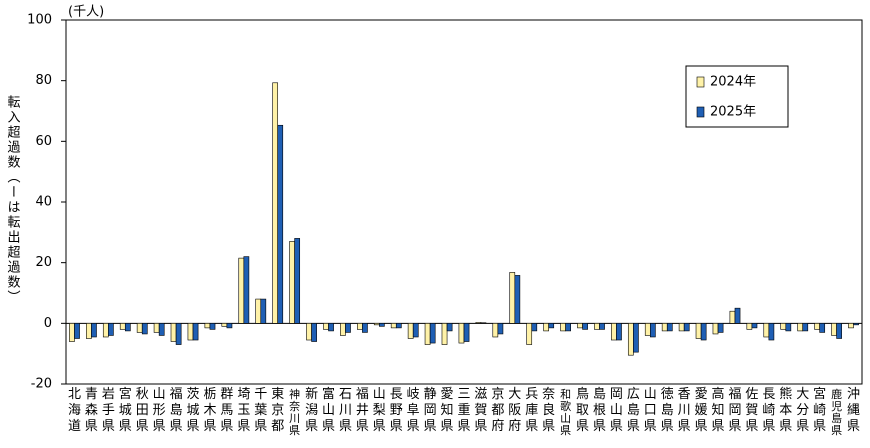 This screenshot has height=448, width=870. I want to click on x-tick-label: 秋田県, so click(142, 410).